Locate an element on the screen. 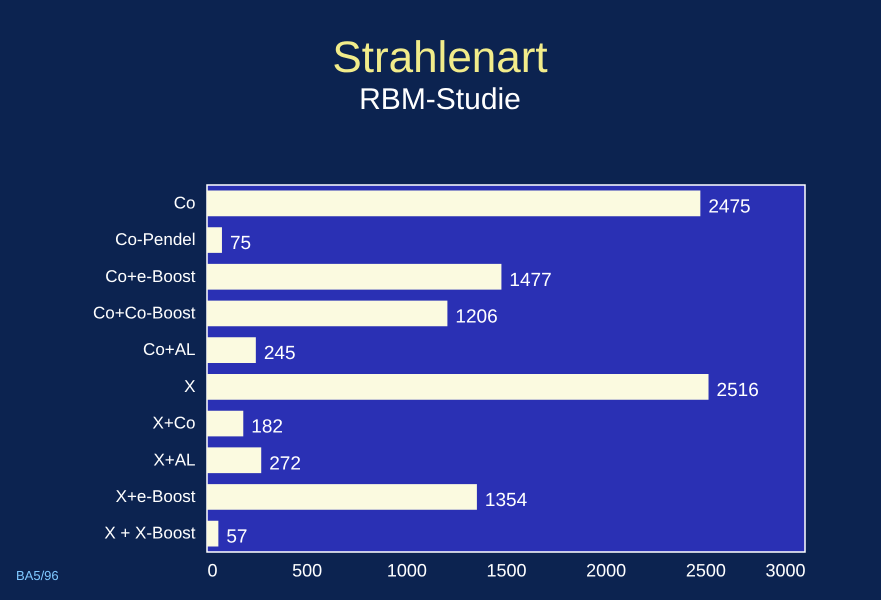 This screenshot has height=600, width=881. y-tick-label: X+AL is located at coordinates (174, 460).